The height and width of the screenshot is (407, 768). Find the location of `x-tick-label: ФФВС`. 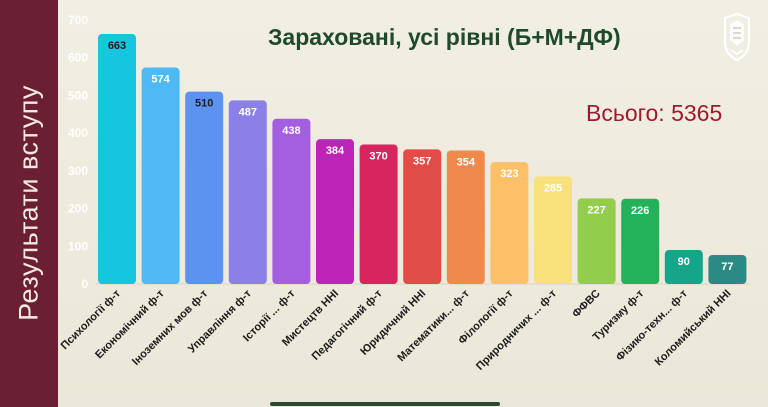

x-tick-label: ФФВС is located at coordinates (586, 304).